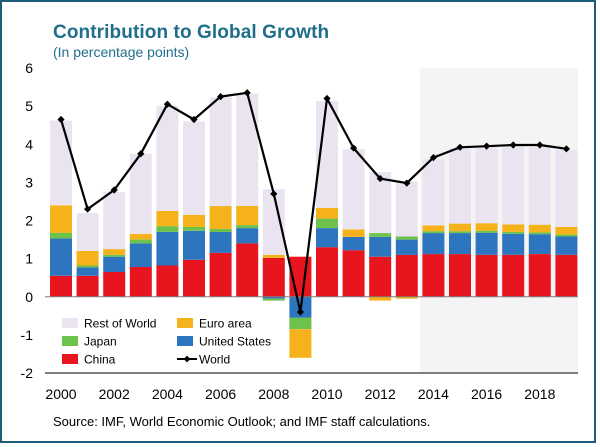  Describe the element at coordinates (380, 394) in the screenshot. I see `x-tick-label-2012: 2012` at that location.